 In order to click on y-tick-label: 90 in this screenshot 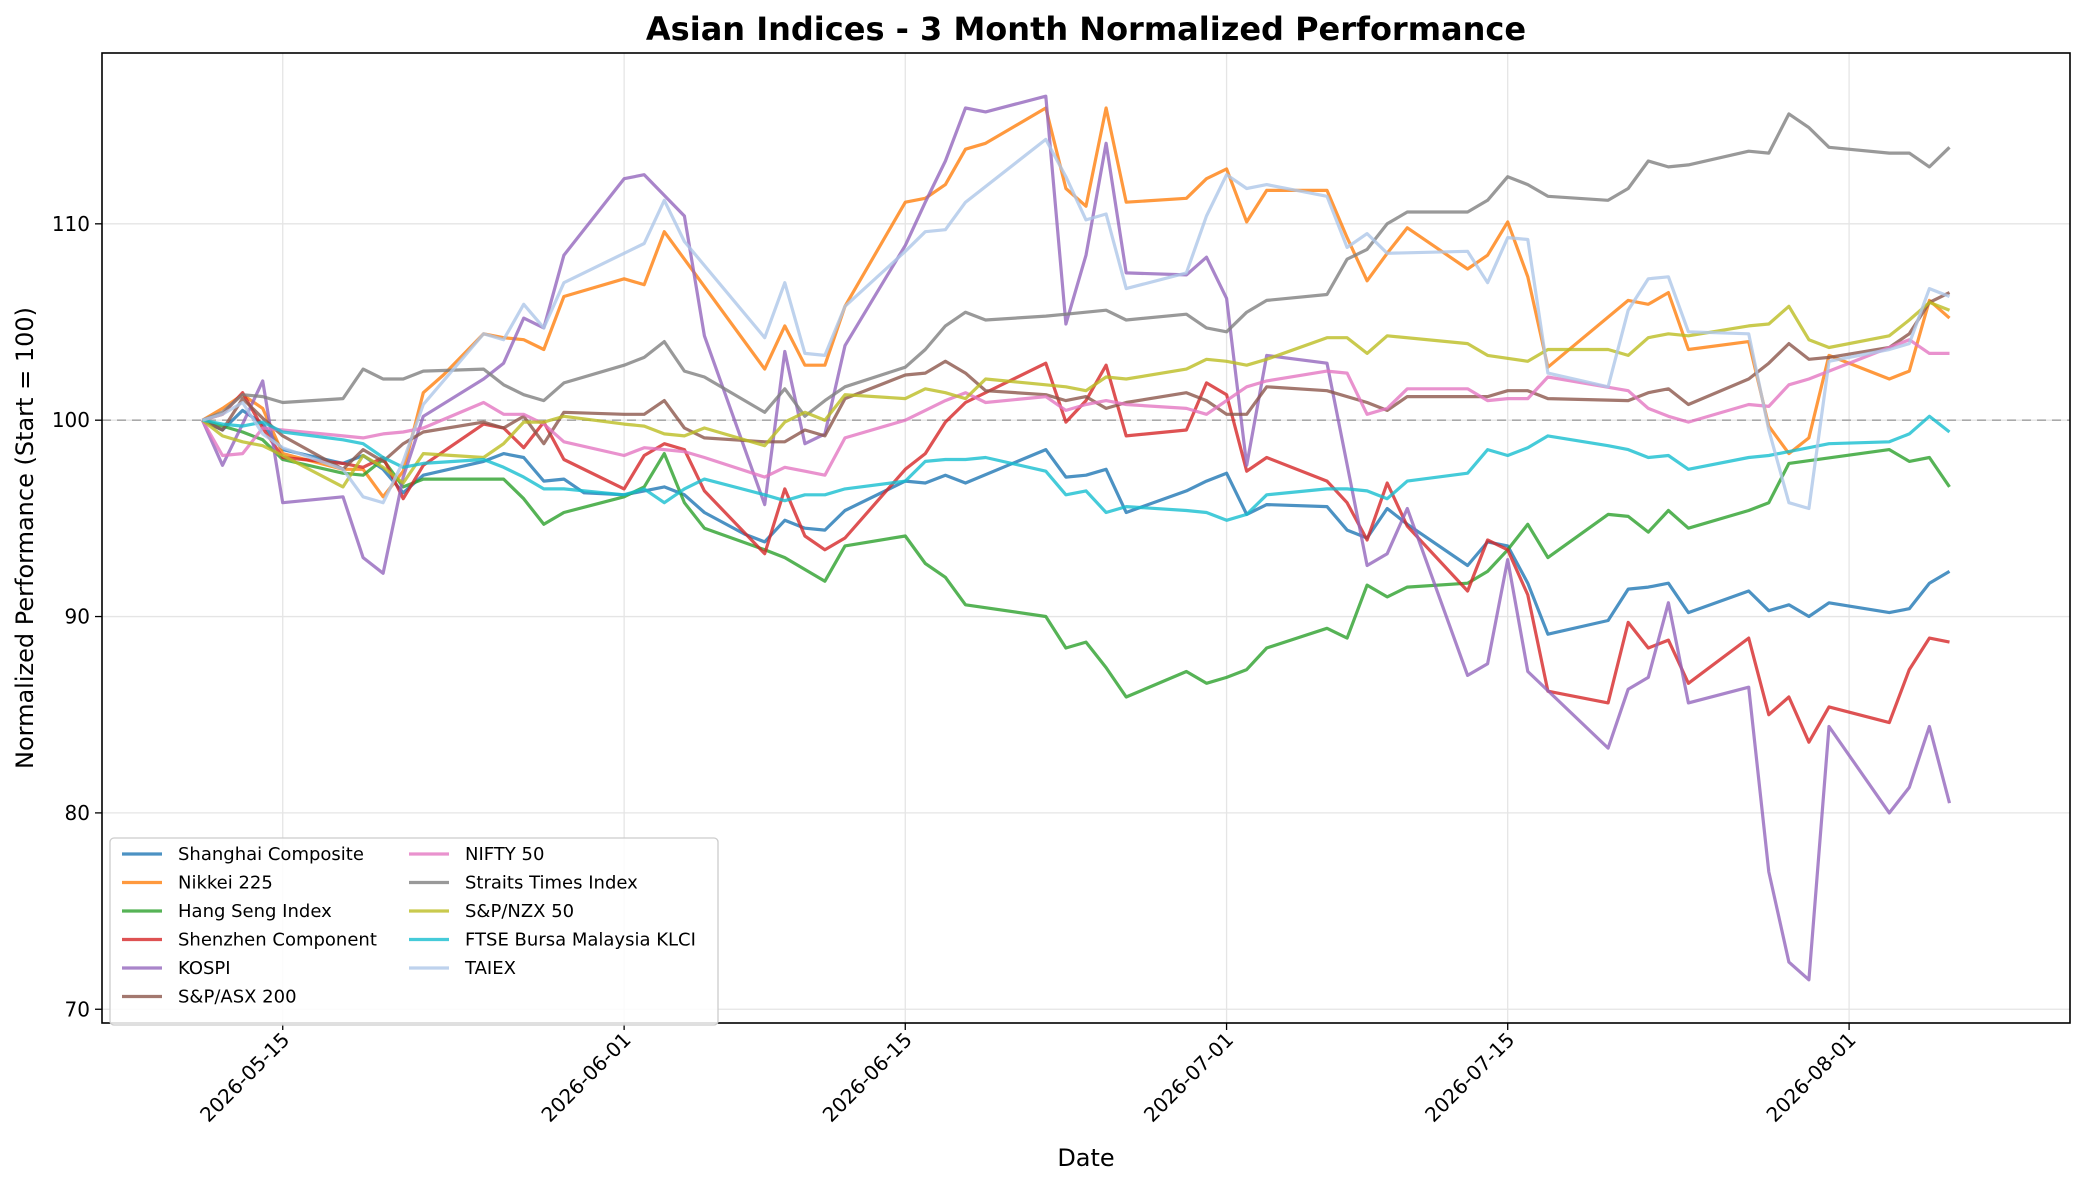, I will do `click(77, 617)`.